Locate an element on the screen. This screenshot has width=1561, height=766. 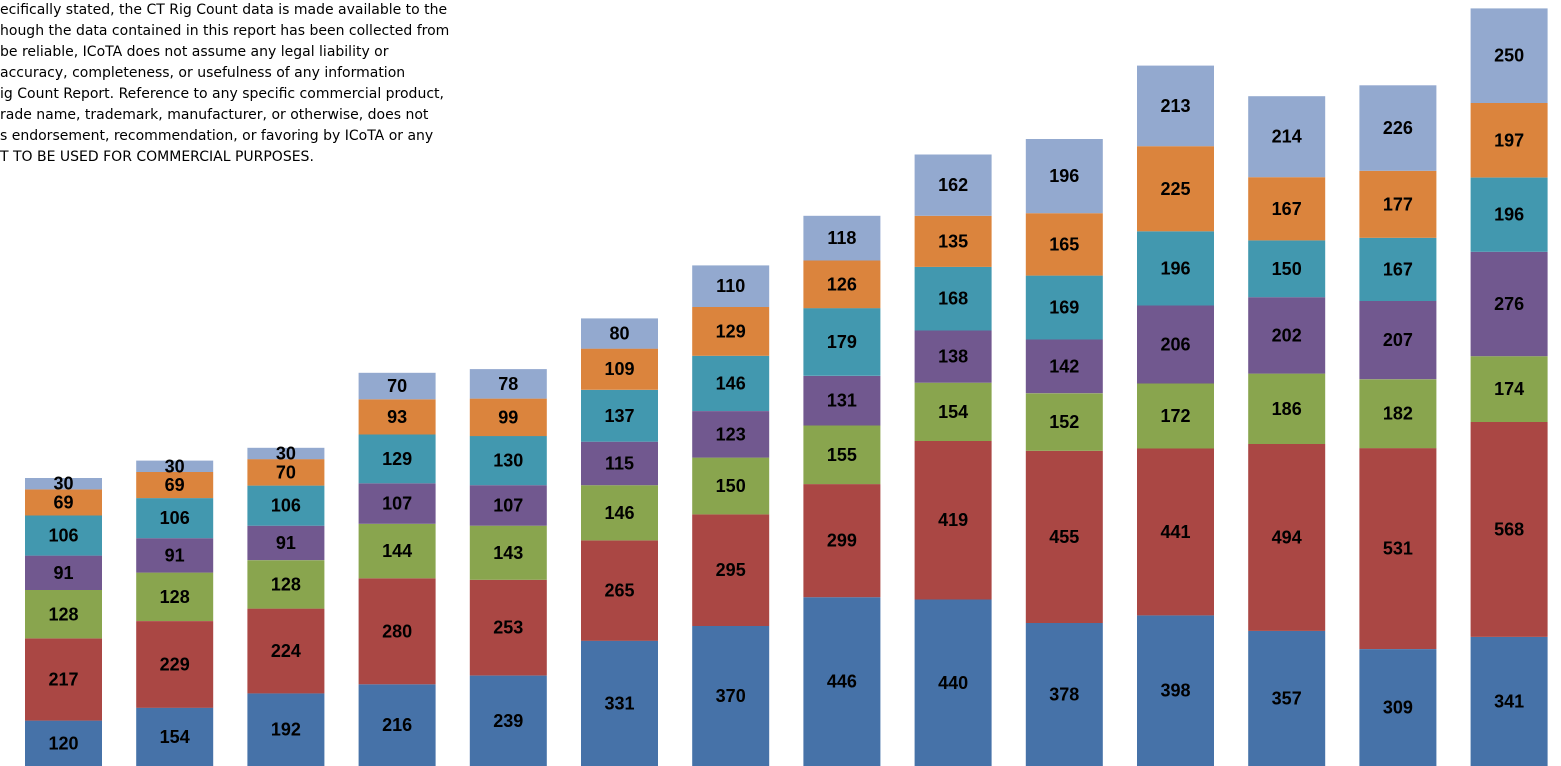
data-label: 78 is located at coordinates (508, 384).